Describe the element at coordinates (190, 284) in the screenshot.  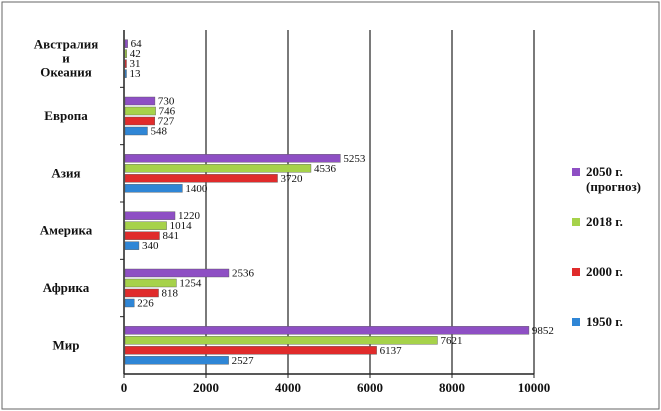
I see `data-label: 1254` at that location.